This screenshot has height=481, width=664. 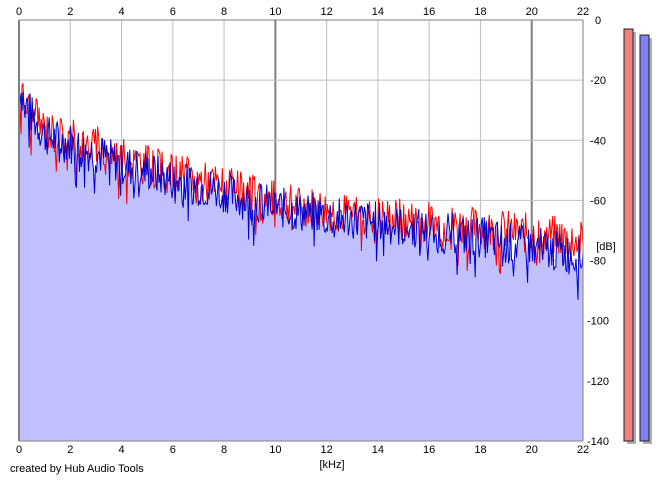 What do you see at coordinates (331, 465) in the screenshot?
I see `x-axis-label: [kHz]` at bounding box center [331, 465].